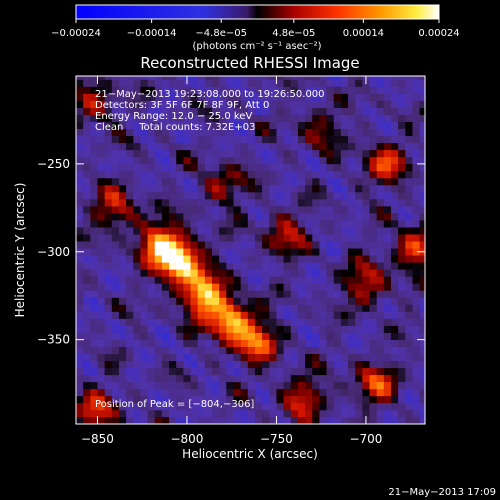  Describe the element at coordinates (256, 46) in the screenshot. I see `colorbar-units: (photons cm⁻² s⁻¹ asec⁻²)` at that location.